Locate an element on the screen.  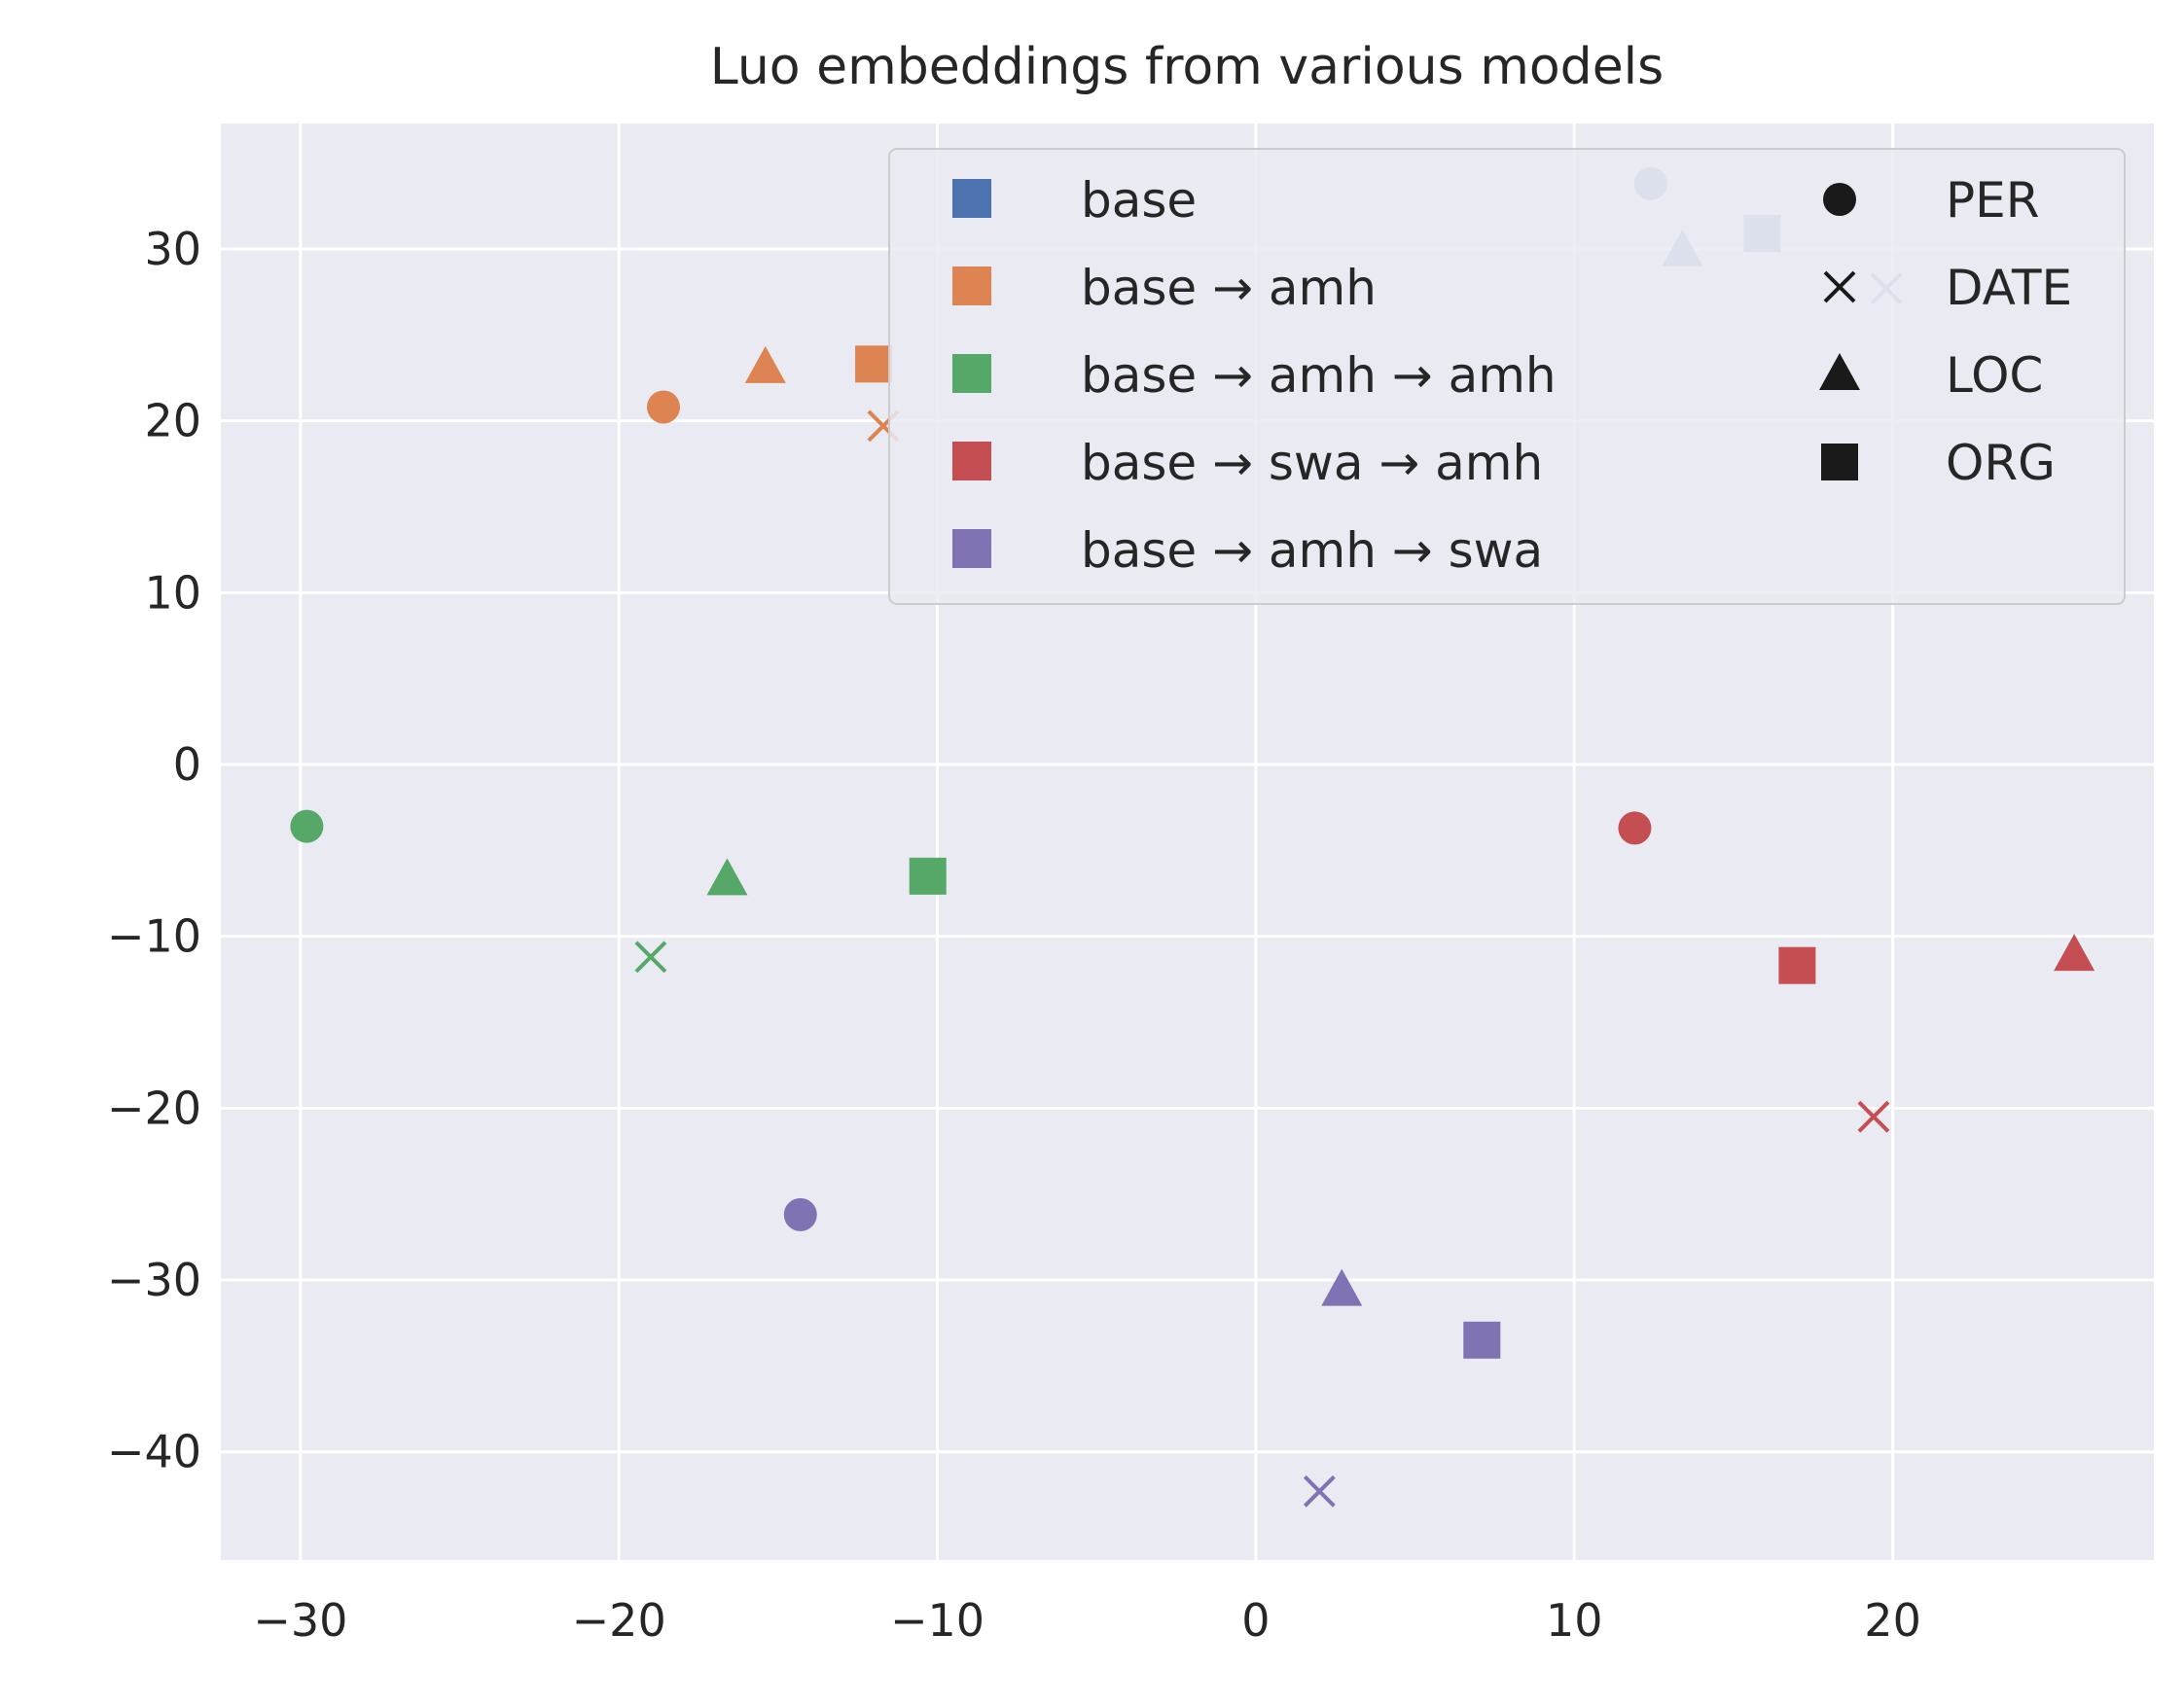
legend-series-label: base is located at coordinates (1139, 200).